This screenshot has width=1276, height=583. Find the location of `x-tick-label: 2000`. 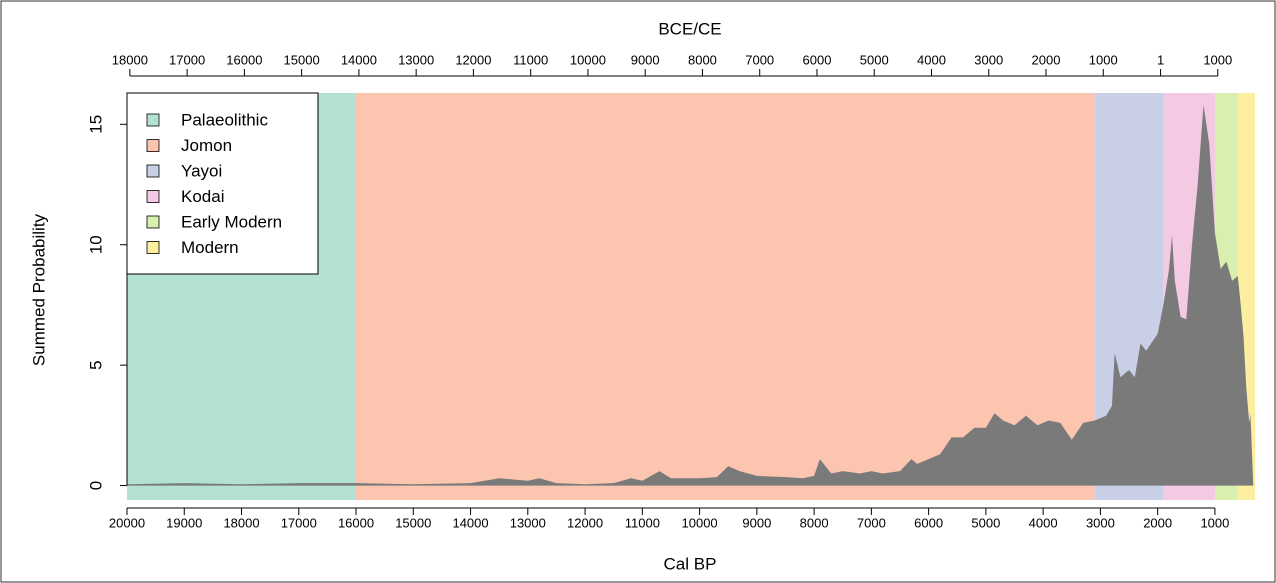

x-tick-label: 2000 is located at coordinates (1157, 522).